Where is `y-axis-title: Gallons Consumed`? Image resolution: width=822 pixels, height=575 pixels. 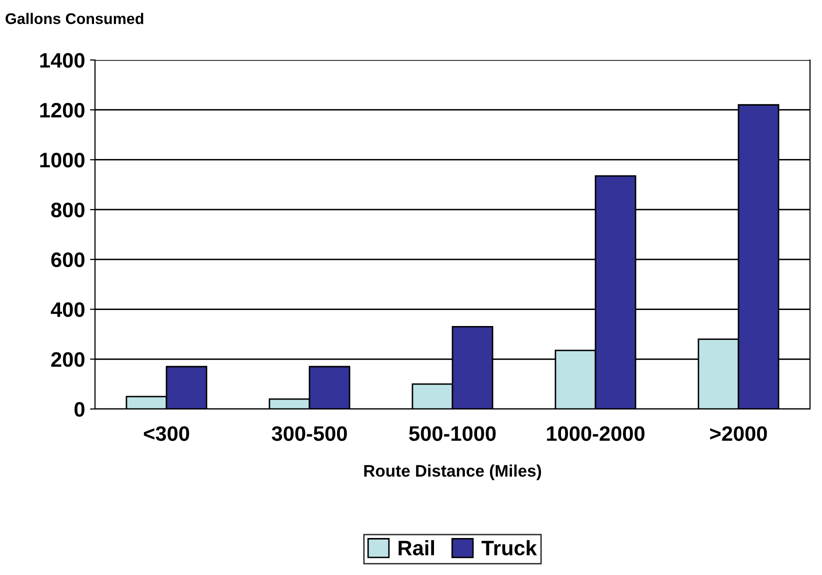 y-axis-title: Gallons Consumed is located at coordinates (75, 18).